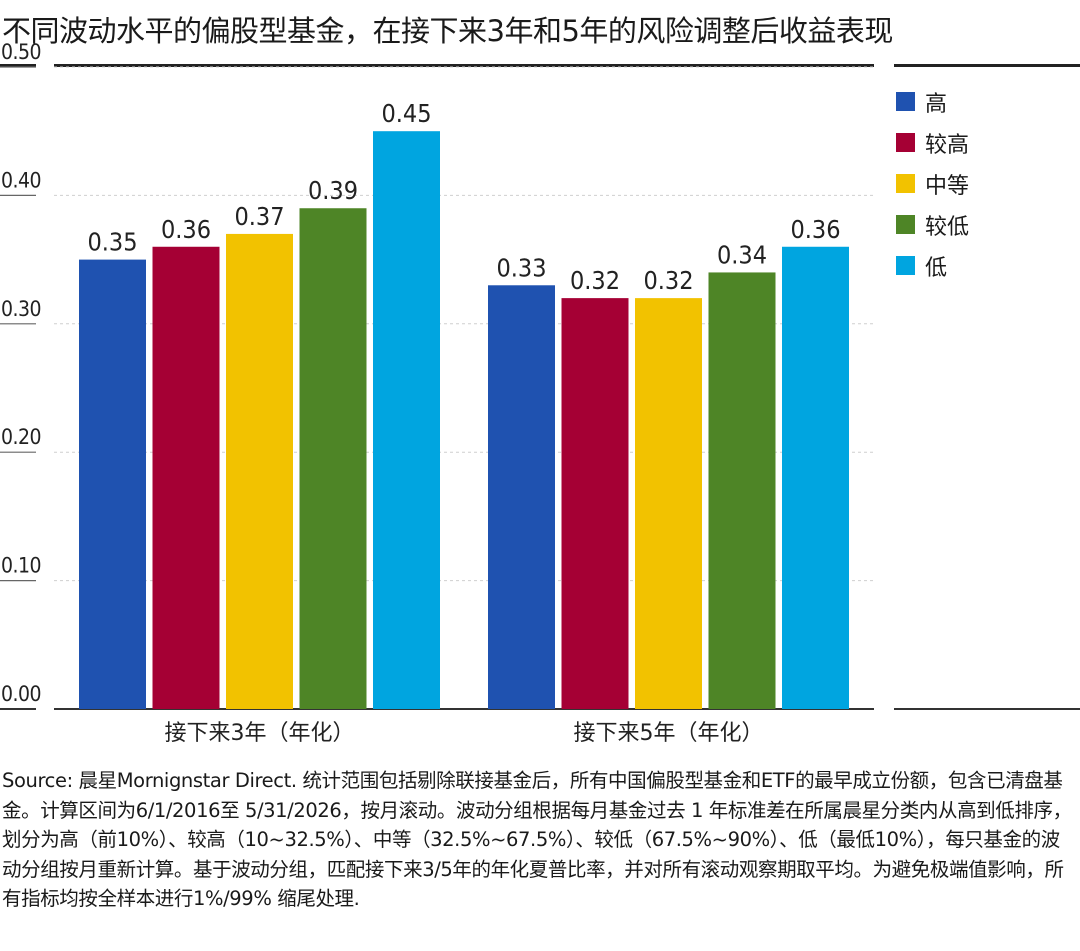 The image size is (1080, 951). I want to click on top-rule-right, so click(987, 65).